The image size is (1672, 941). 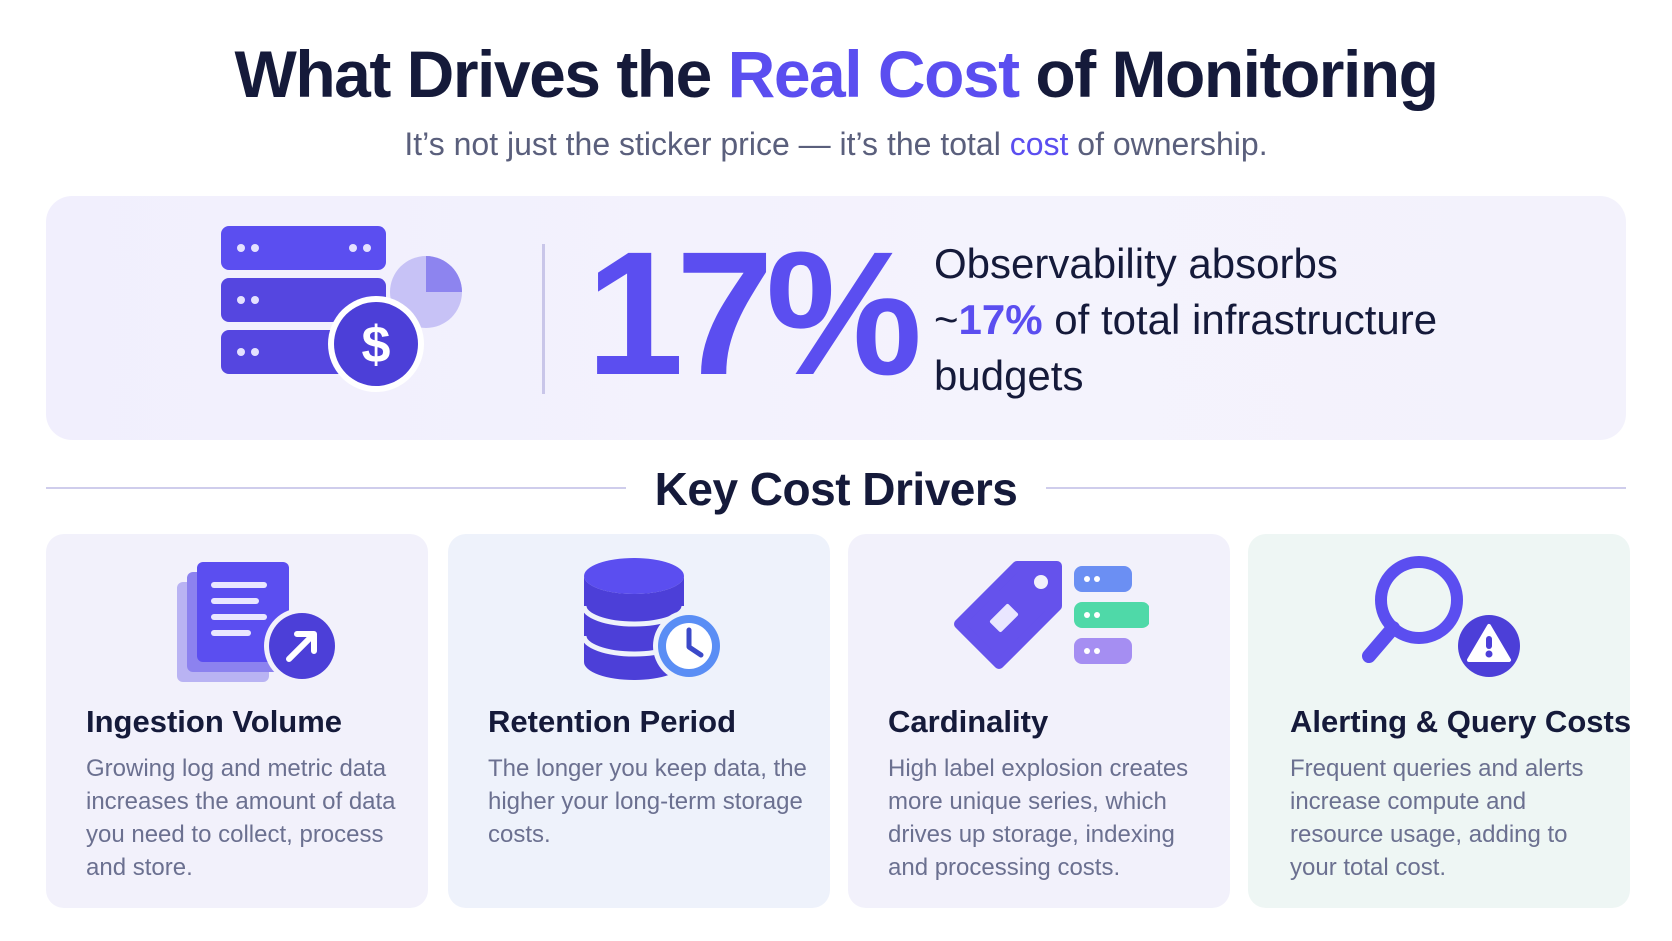 I want to click on stat-line-1: Observability absorbs, so click(x=1136, y=263).